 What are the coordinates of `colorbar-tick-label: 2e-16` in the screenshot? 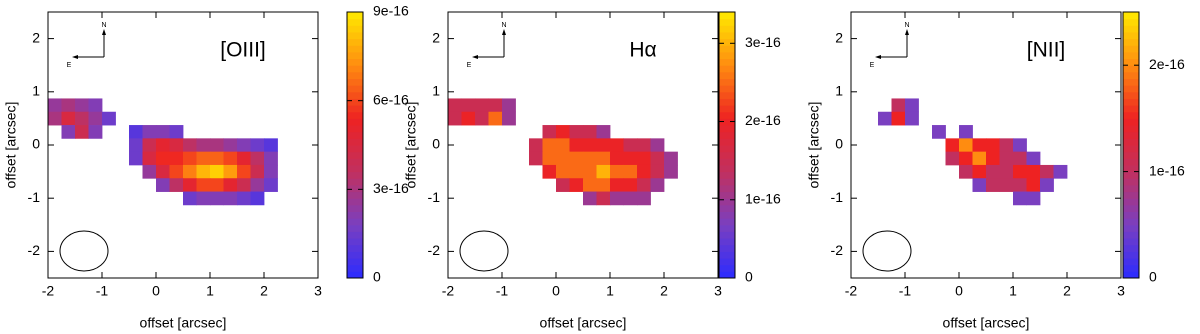 It's located at (1167, 64).